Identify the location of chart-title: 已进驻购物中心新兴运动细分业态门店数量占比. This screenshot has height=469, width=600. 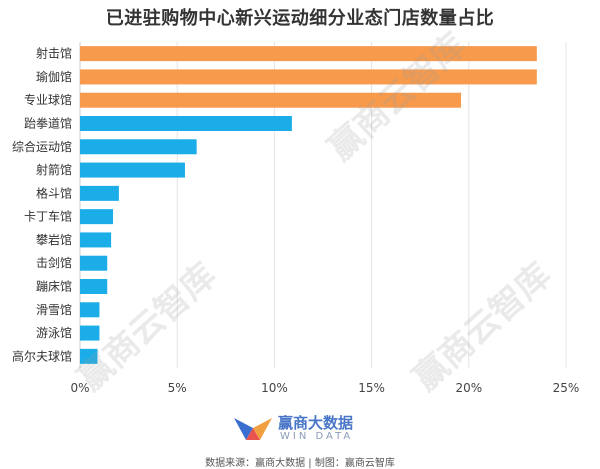
(300, 18).